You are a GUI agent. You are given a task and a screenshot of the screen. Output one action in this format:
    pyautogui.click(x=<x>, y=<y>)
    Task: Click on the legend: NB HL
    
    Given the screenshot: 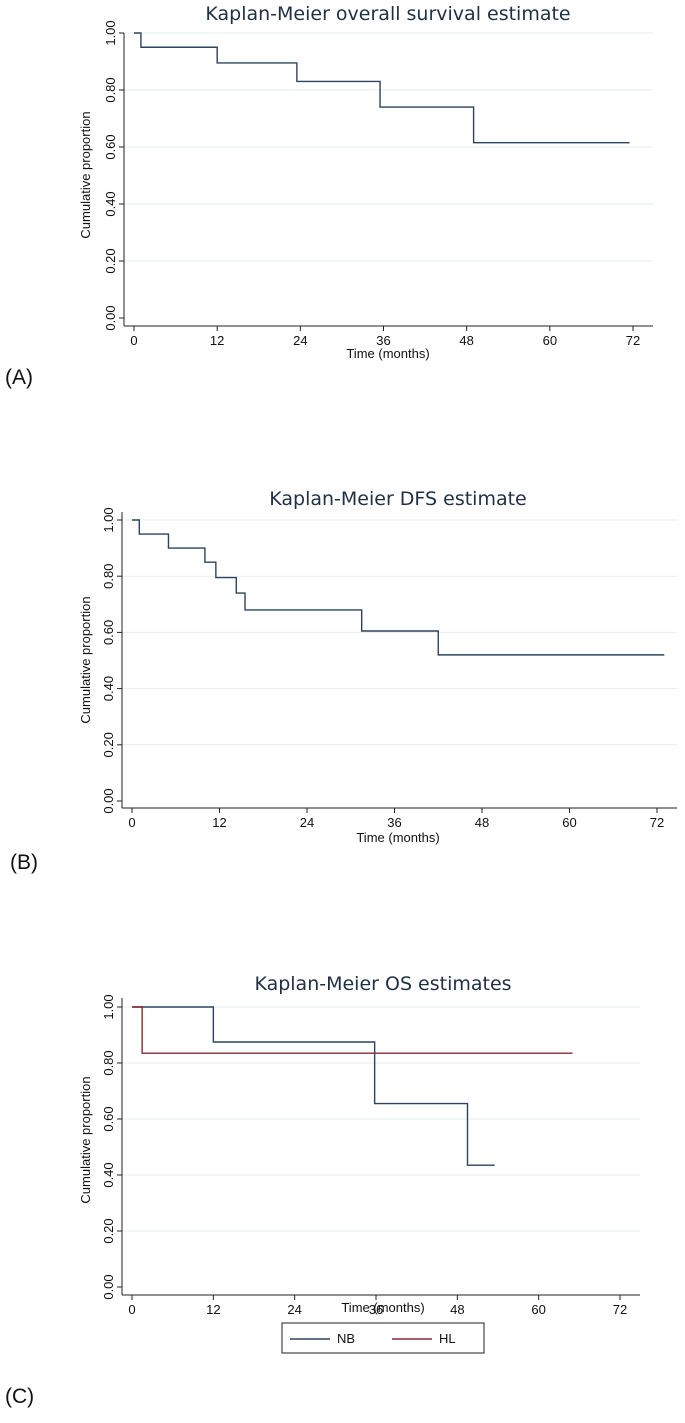 What is the action you would take?
    pyautogui.click(x=383, y=1338)
    